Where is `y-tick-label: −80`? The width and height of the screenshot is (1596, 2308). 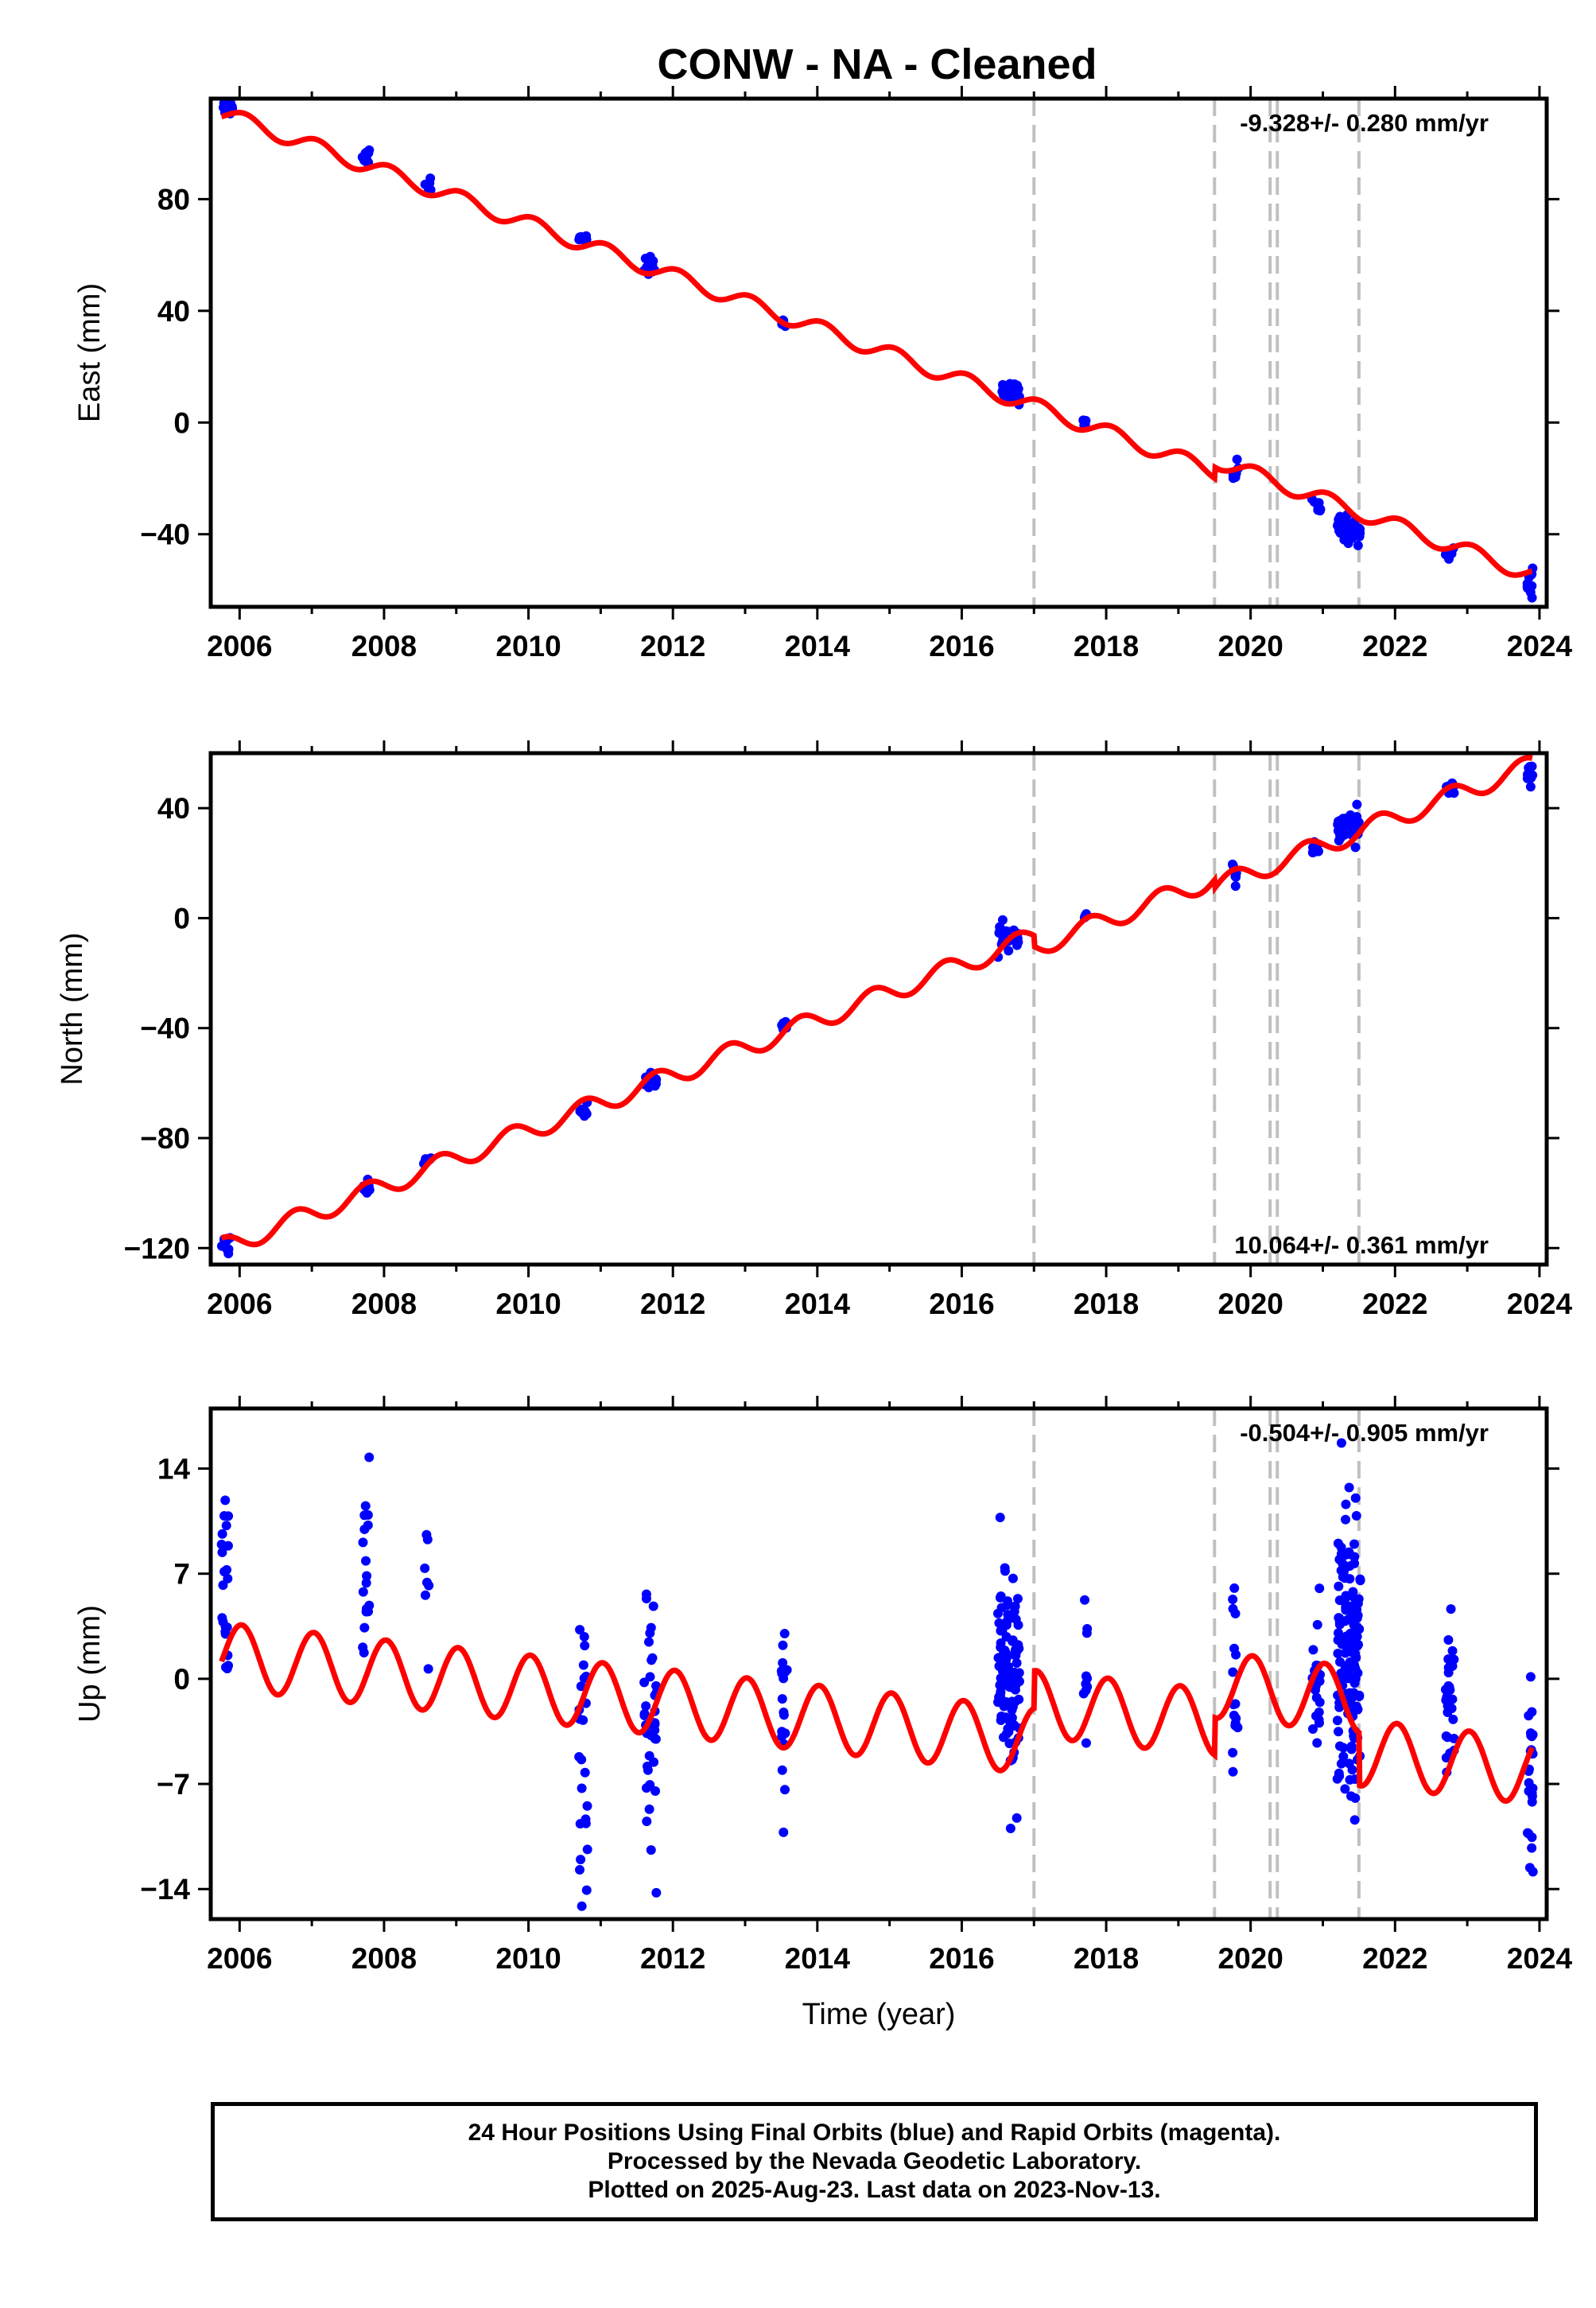 y-tick-label: −80 is located at coordinates (165, 1139).